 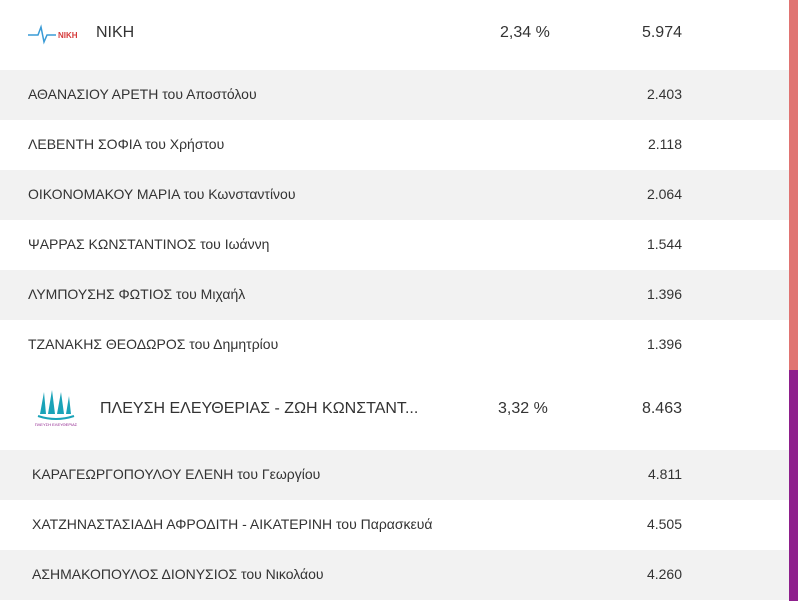 What do you see at coordinates (394, 245) in the screenshot?
I see `candidate-row: ΨΑΡΡΑΣ ΚΩΝΣΤΑΝΤΙΝΟΣ του Ιωάννη 1.544` at bounding box center [394, 245].